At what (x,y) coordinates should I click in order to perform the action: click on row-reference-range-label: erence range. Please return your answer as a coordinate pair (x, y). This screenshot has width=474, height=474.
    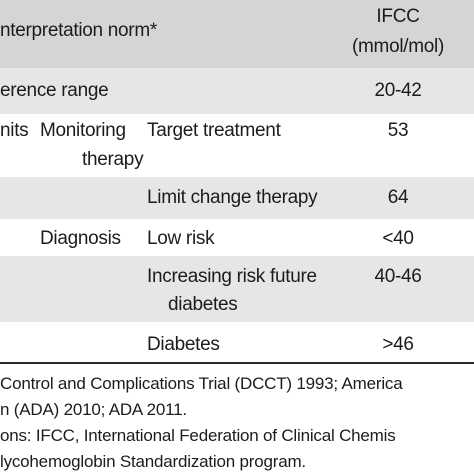
    Looking at the image, I should click on (54, 90).